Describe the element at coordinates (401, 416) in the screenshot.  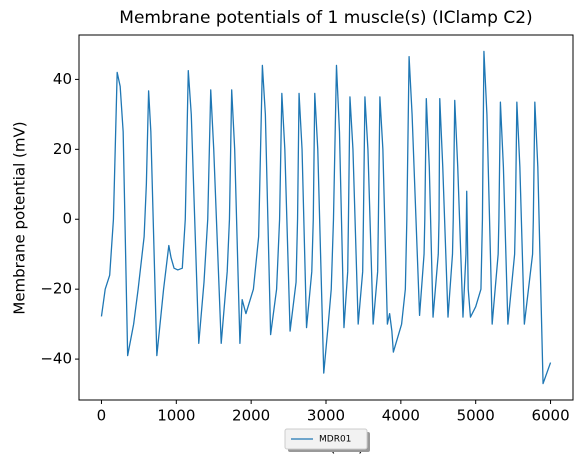
I see `x-tick-label: 4000` at that location.